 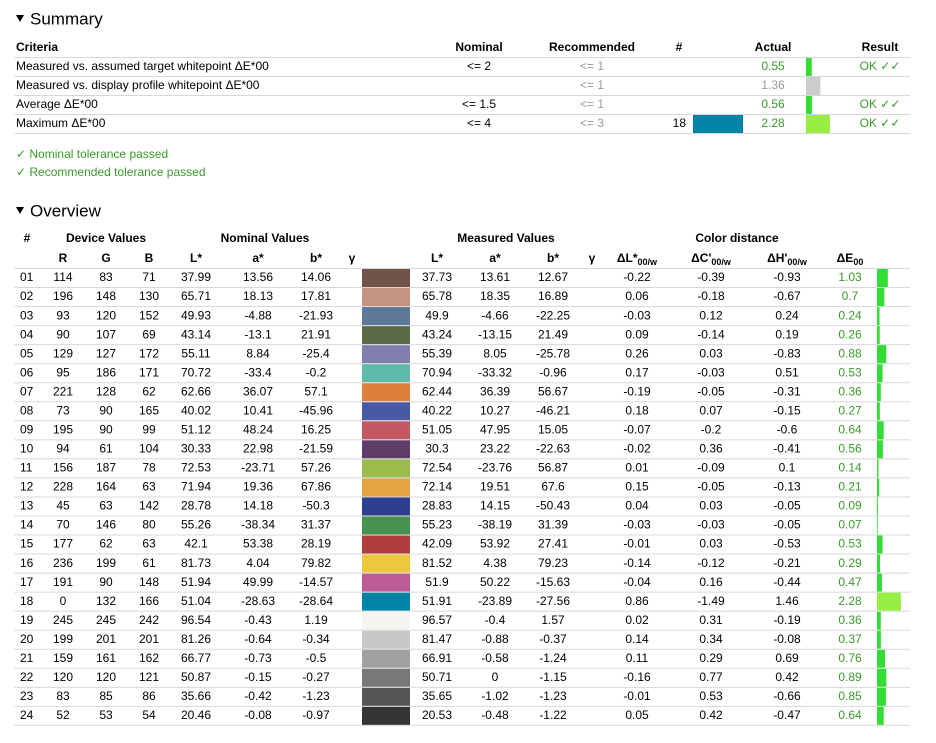 I want to click on cell: 45, so click(x=63, y=506).